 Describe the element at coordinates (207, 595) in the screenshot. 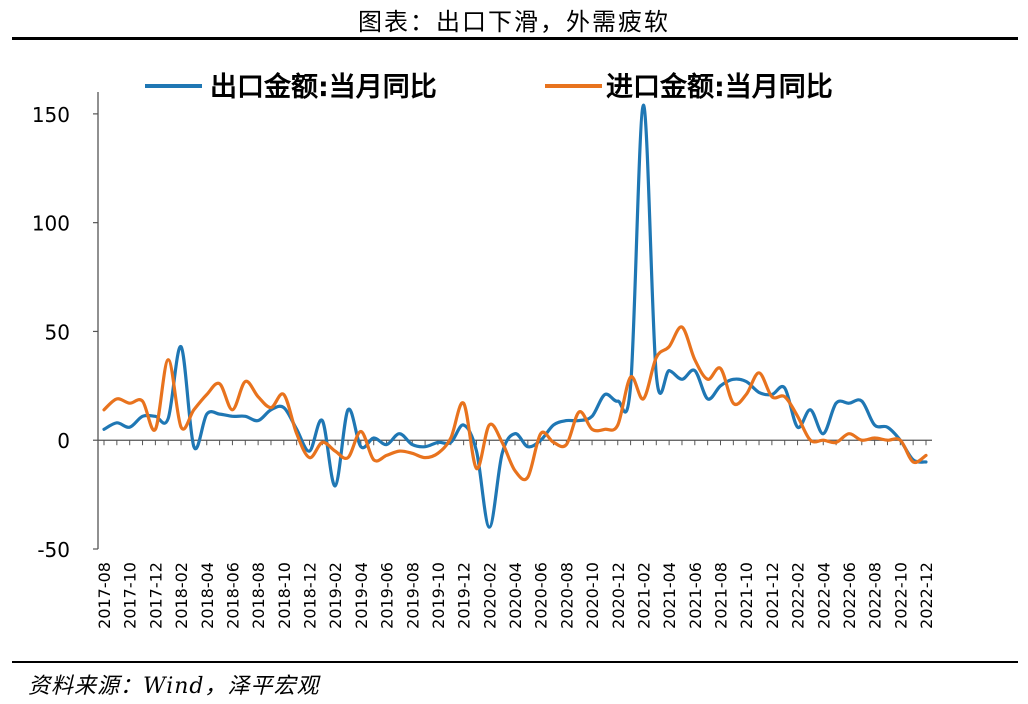

I see `x-tick-label: 2018-04` at that location.